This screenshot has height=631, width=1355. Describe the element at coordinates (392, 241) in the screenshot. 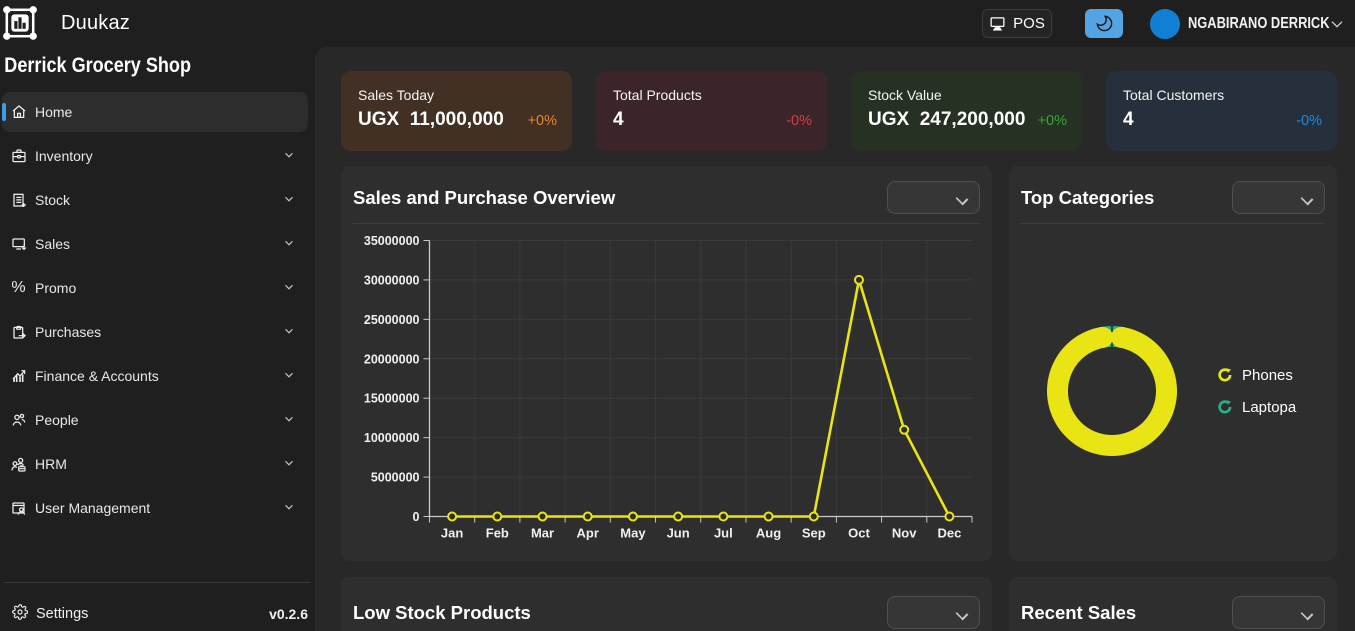

I see `svg-text: 35000000` at that location.